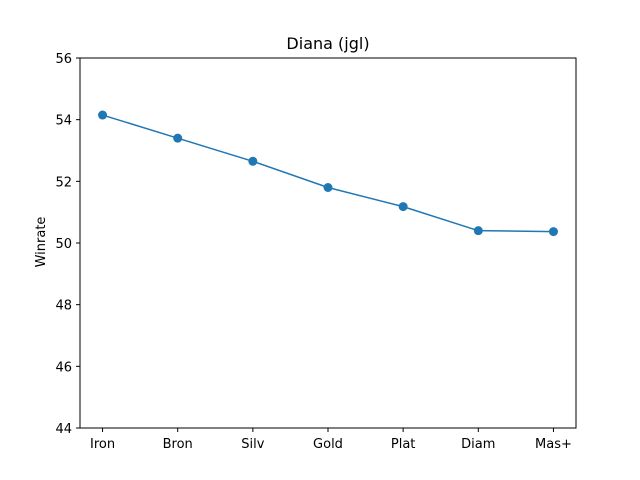  What do you see at coordinates (63, 244) in the screenshot?
I see `y-tick-label: 50` at bounding box center [63, 244].